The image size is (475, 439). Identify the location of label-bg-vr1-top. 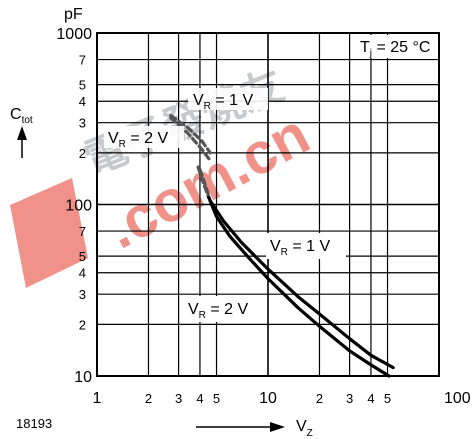
(228, 99).